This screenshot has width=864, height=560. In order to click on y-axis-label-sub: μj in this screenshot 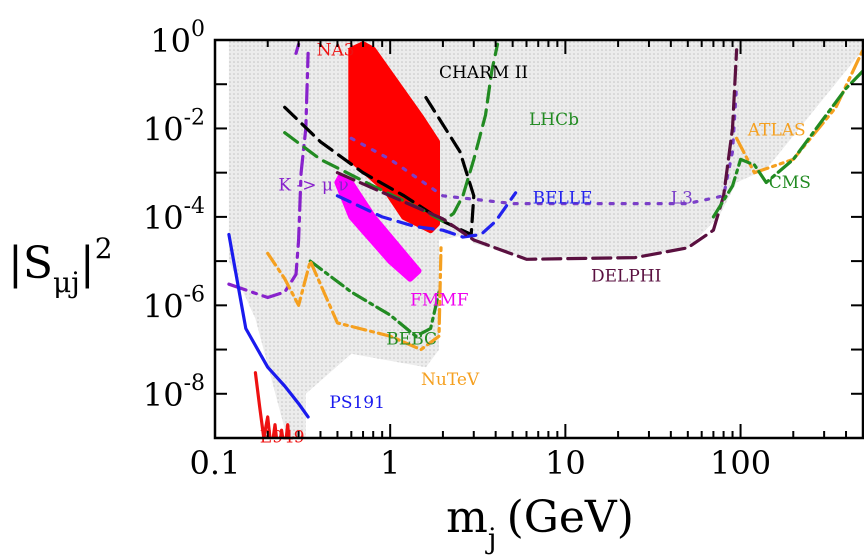, I will do `click(66, 282)`.